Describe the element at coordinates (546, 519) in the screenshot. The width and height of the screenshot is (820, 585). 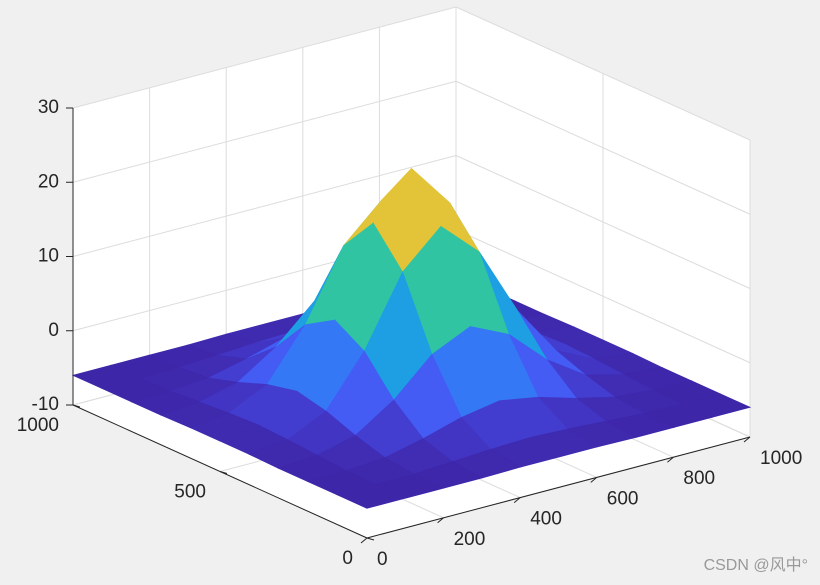
I see `x-tick-label: 400` at that location.